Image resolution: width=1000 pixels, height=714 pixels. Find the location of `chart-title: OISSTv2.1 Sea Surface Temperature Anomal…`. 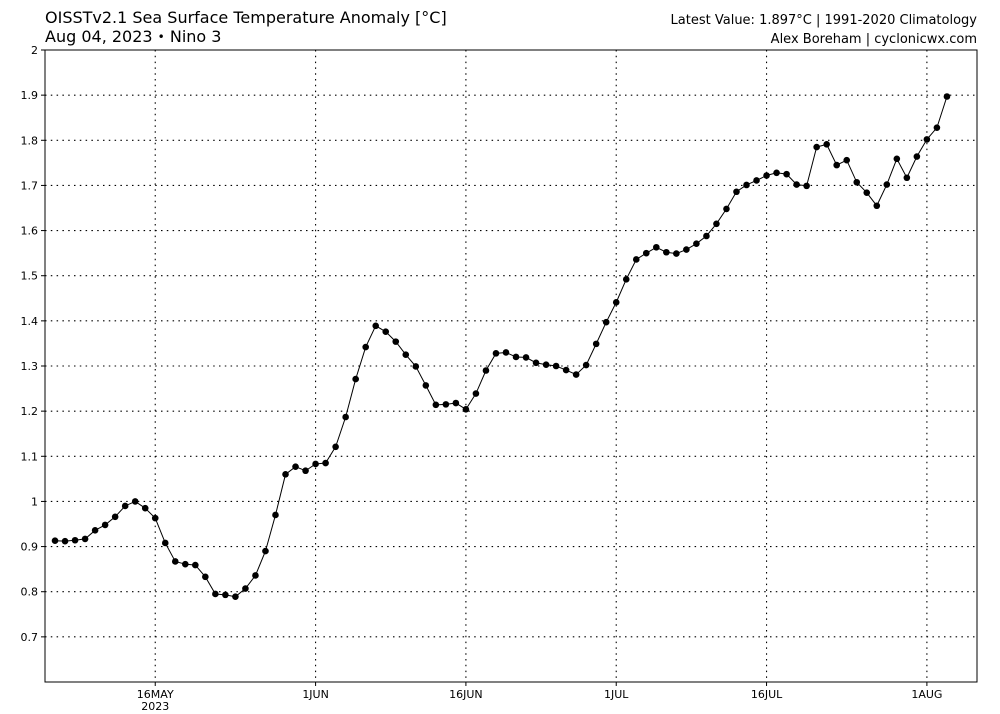

chart-title: OISSTv2.1 Sea Surface Temperature Anomal… is located at coordinates (246, 17).